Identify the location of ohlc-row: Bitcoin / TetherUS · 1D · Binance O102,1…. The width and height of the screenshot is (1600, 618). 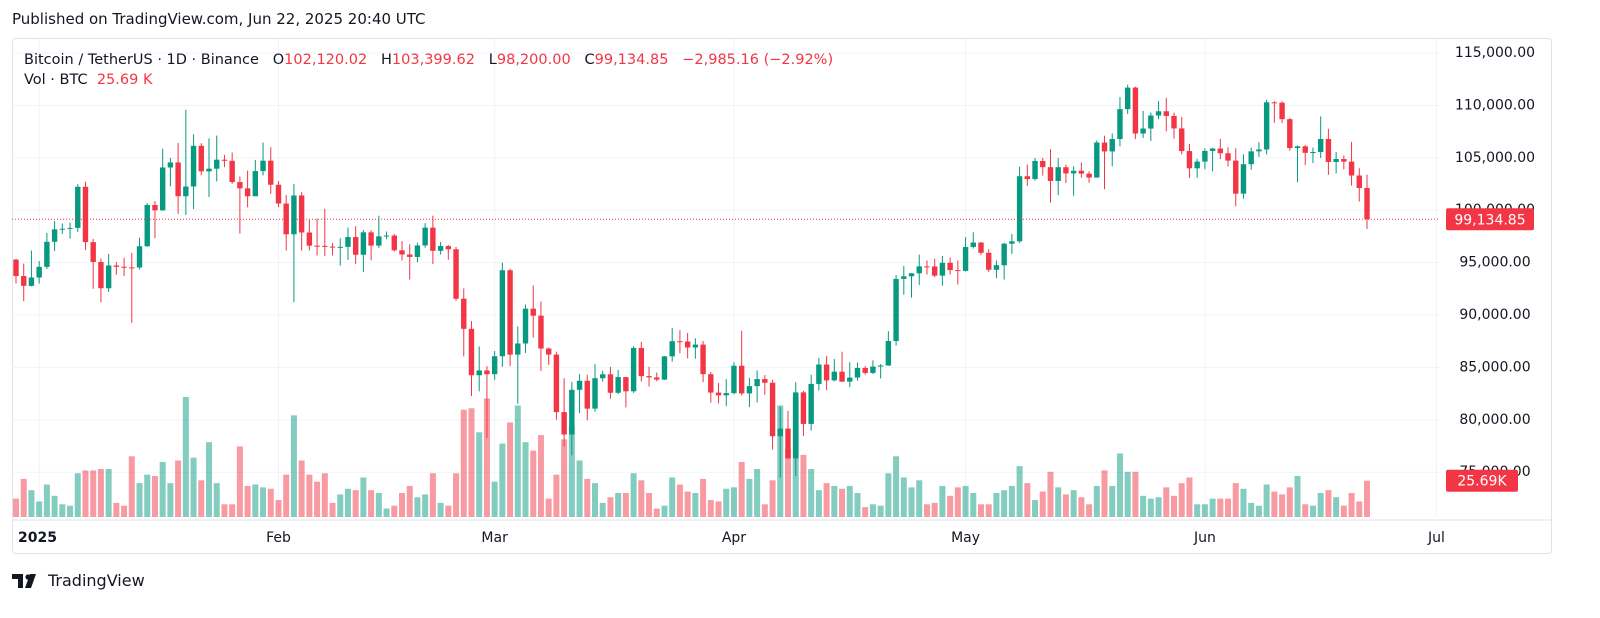
(428, 60).